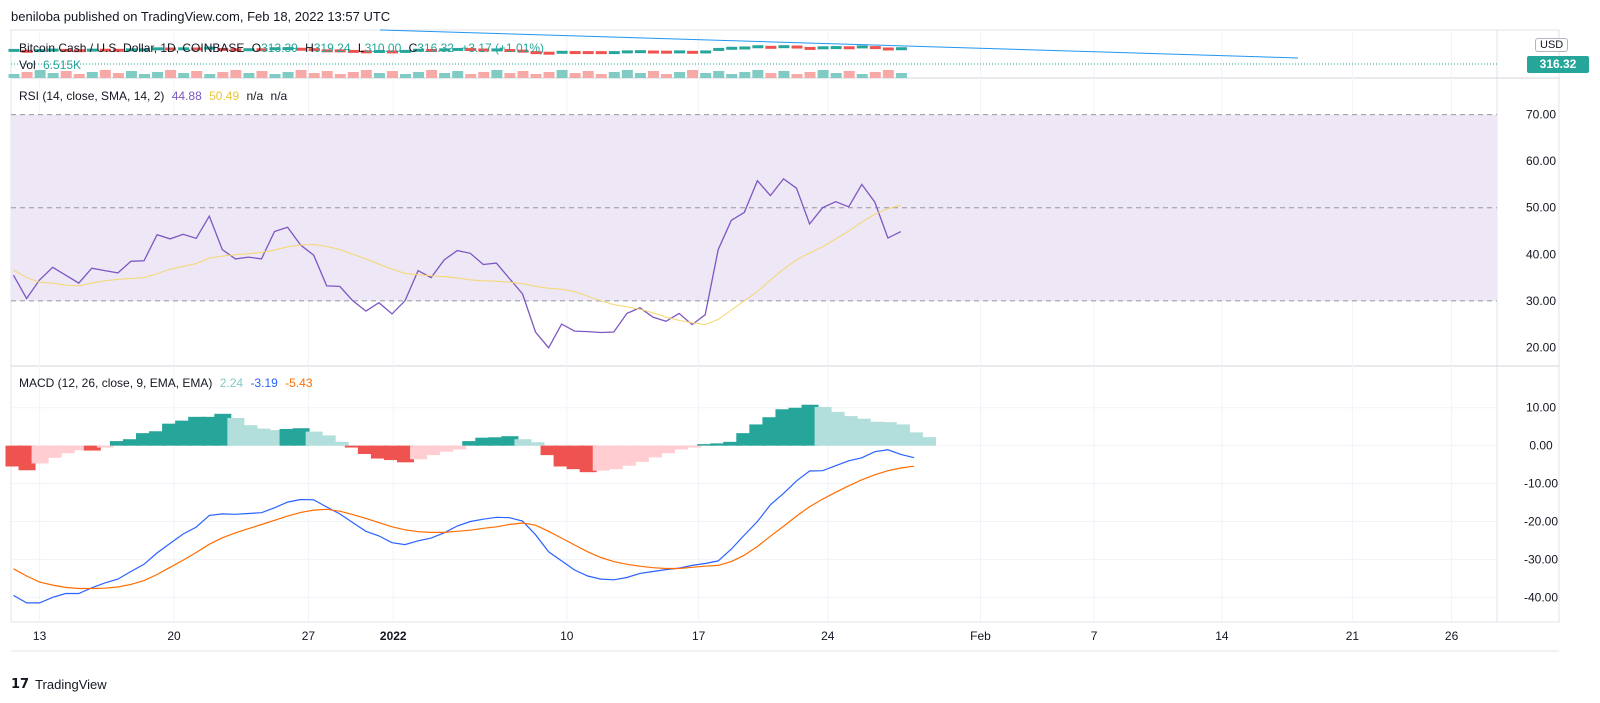 The height and width of the screenshot is (703, 1600). I want to click on rsi-na-2: n/a, so click(279, 96).